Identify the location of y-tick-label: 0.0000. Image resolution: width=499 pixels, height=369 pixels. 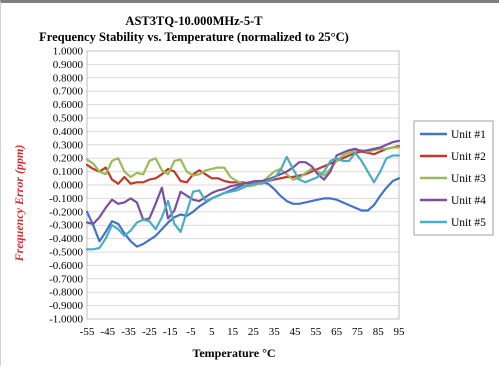
(68, 186).